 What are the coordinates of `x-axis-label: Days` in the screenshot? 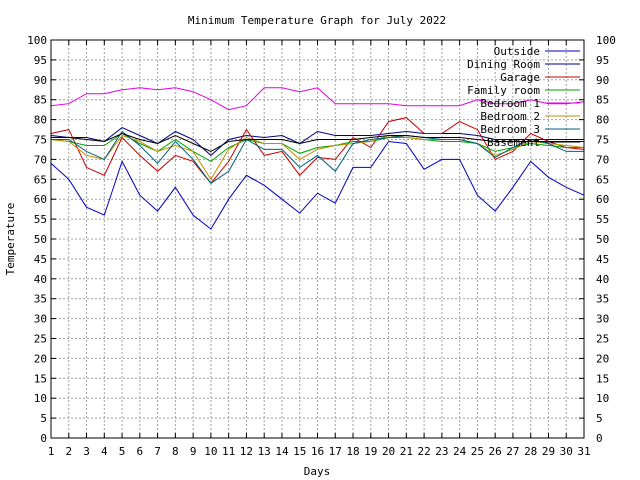 It's located at (317, 471).